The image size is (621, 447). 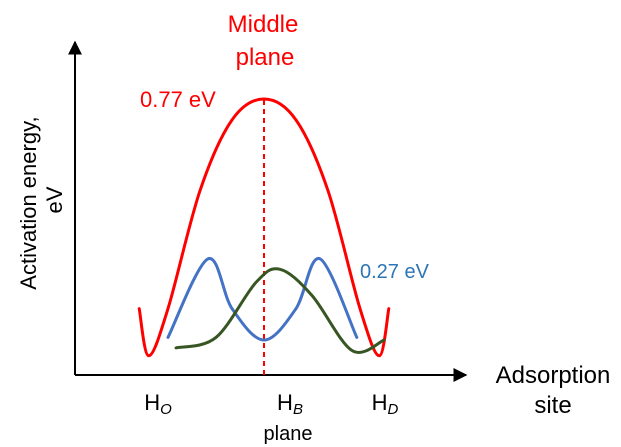 I want to click on x-tick-label-ho: HO, so click(x=158, y=404).